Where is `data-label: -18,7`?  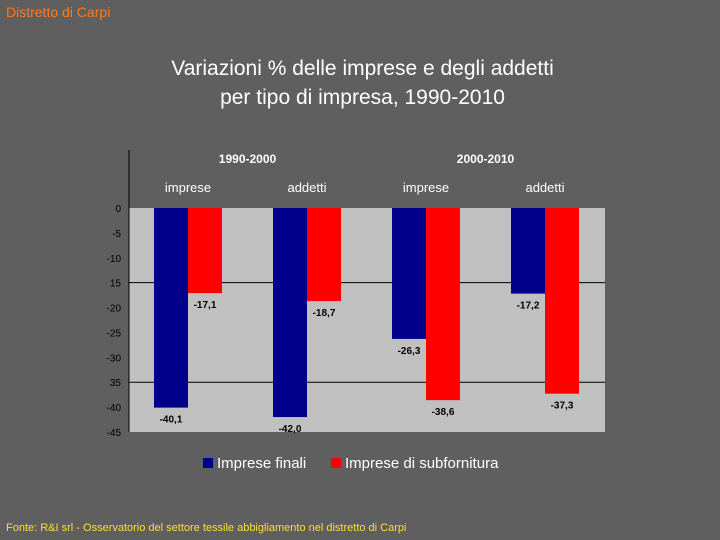
data-label: -18,7 is located at coordinates (324, 313).